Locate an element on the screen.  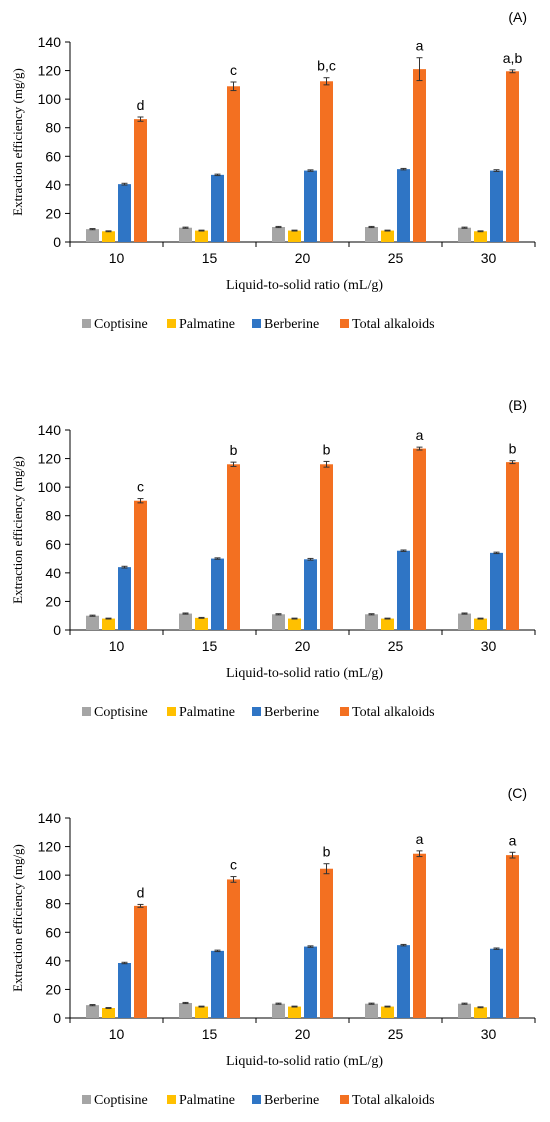
x-tick-label: 30 is located at coordinates (489, 1034).